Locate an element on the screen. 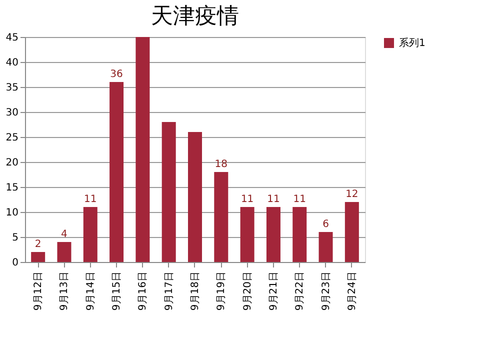  text: 4 is located at coordinates (64, 234).